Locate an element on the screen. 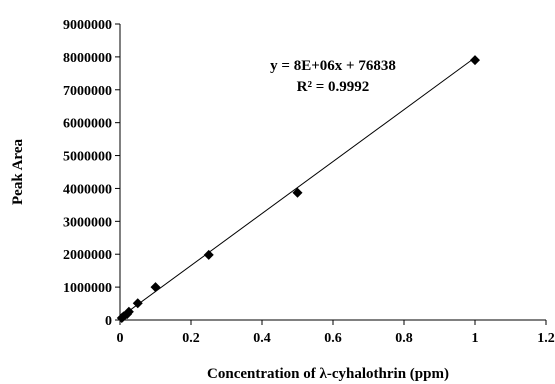 The height and width of the screenshot is (384, 555). y-tick-label: 1000000 is located at coordinates (87, 288).